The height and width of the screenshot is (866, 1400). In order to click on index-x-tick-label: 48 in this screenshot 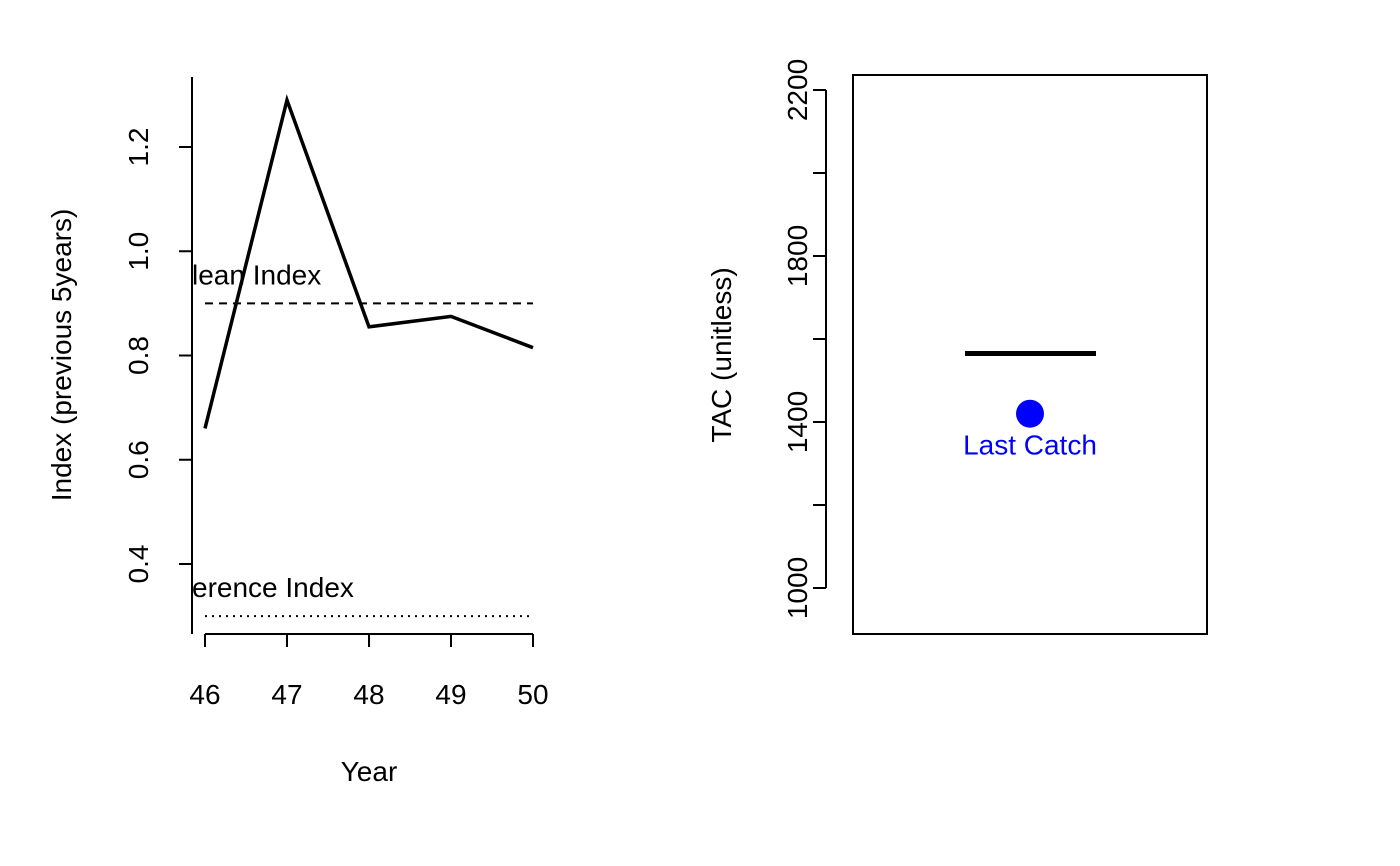, I will do `click(368, 694)`.